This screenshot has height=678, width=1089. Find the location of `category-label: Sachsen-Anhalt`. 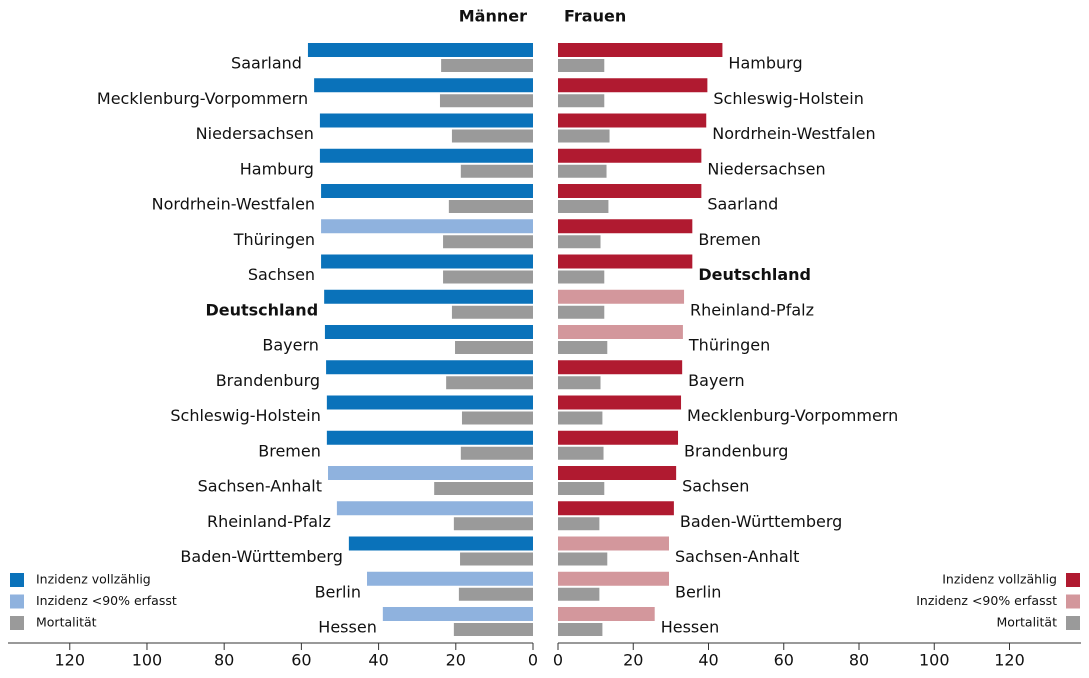

category-label: Sachsen-Anhalt is located at coordinates (260, 486).